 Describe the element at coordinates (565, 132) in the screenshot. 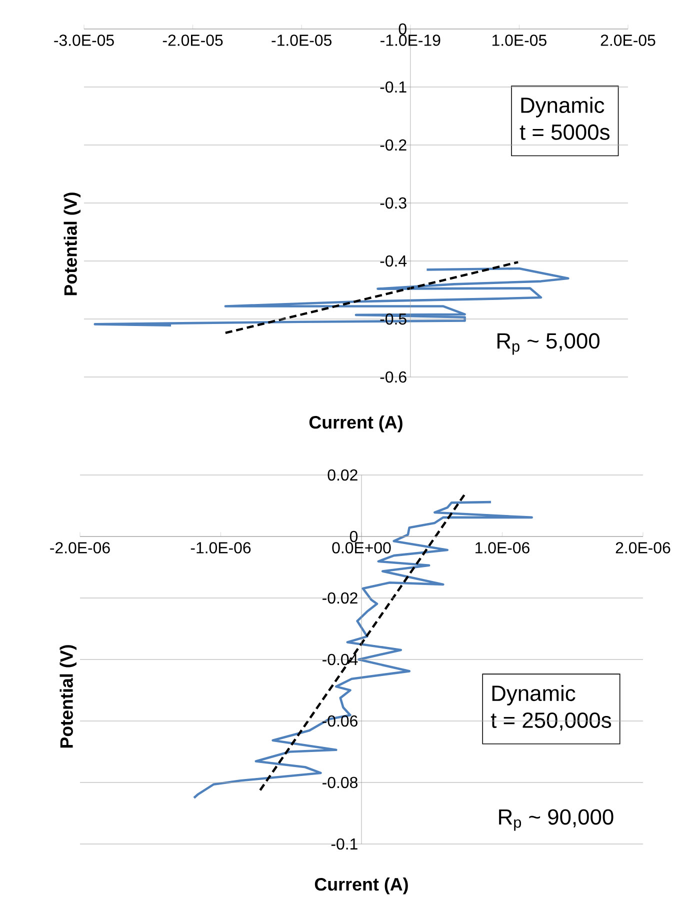

I see `annotation: t = 5000s` at that location.